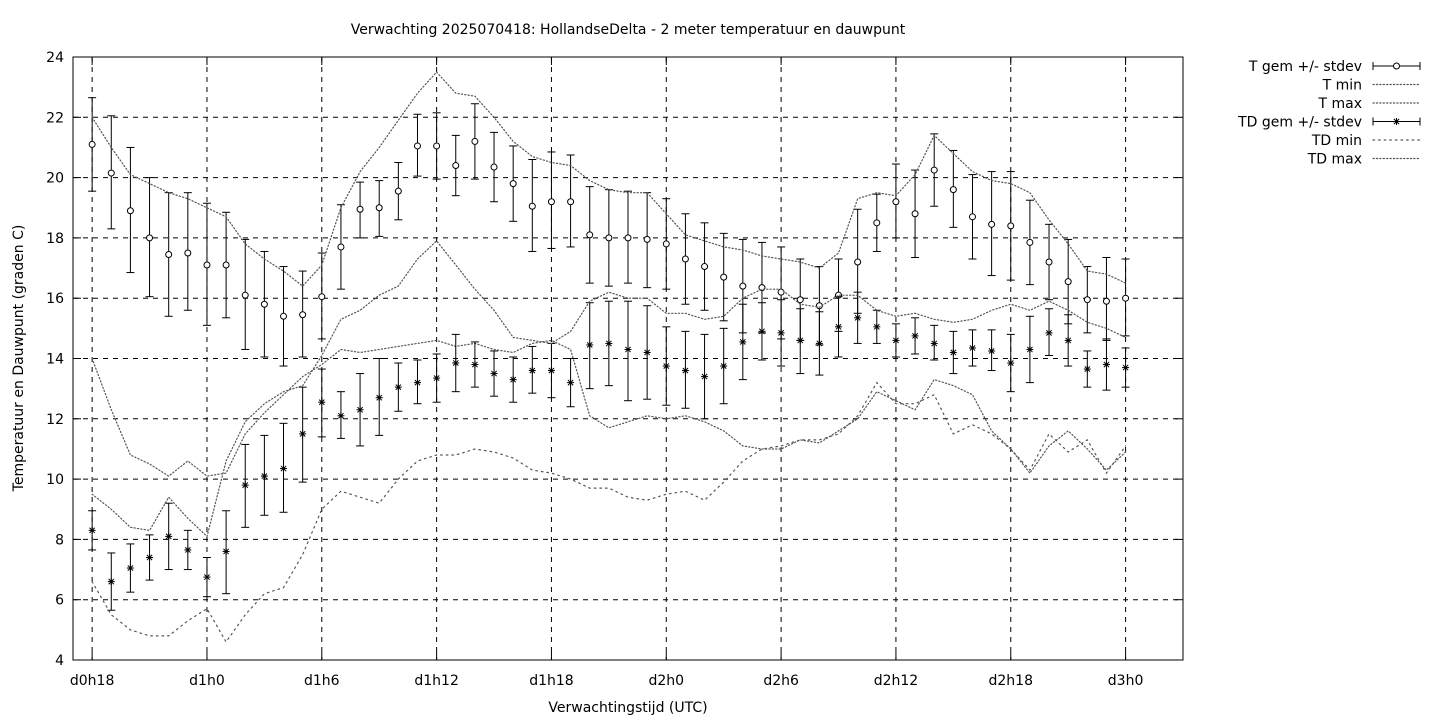 The width and height of the screenshot is (1440, 720). I want to click on legend-item-5: TD max, so click(1364, 160).